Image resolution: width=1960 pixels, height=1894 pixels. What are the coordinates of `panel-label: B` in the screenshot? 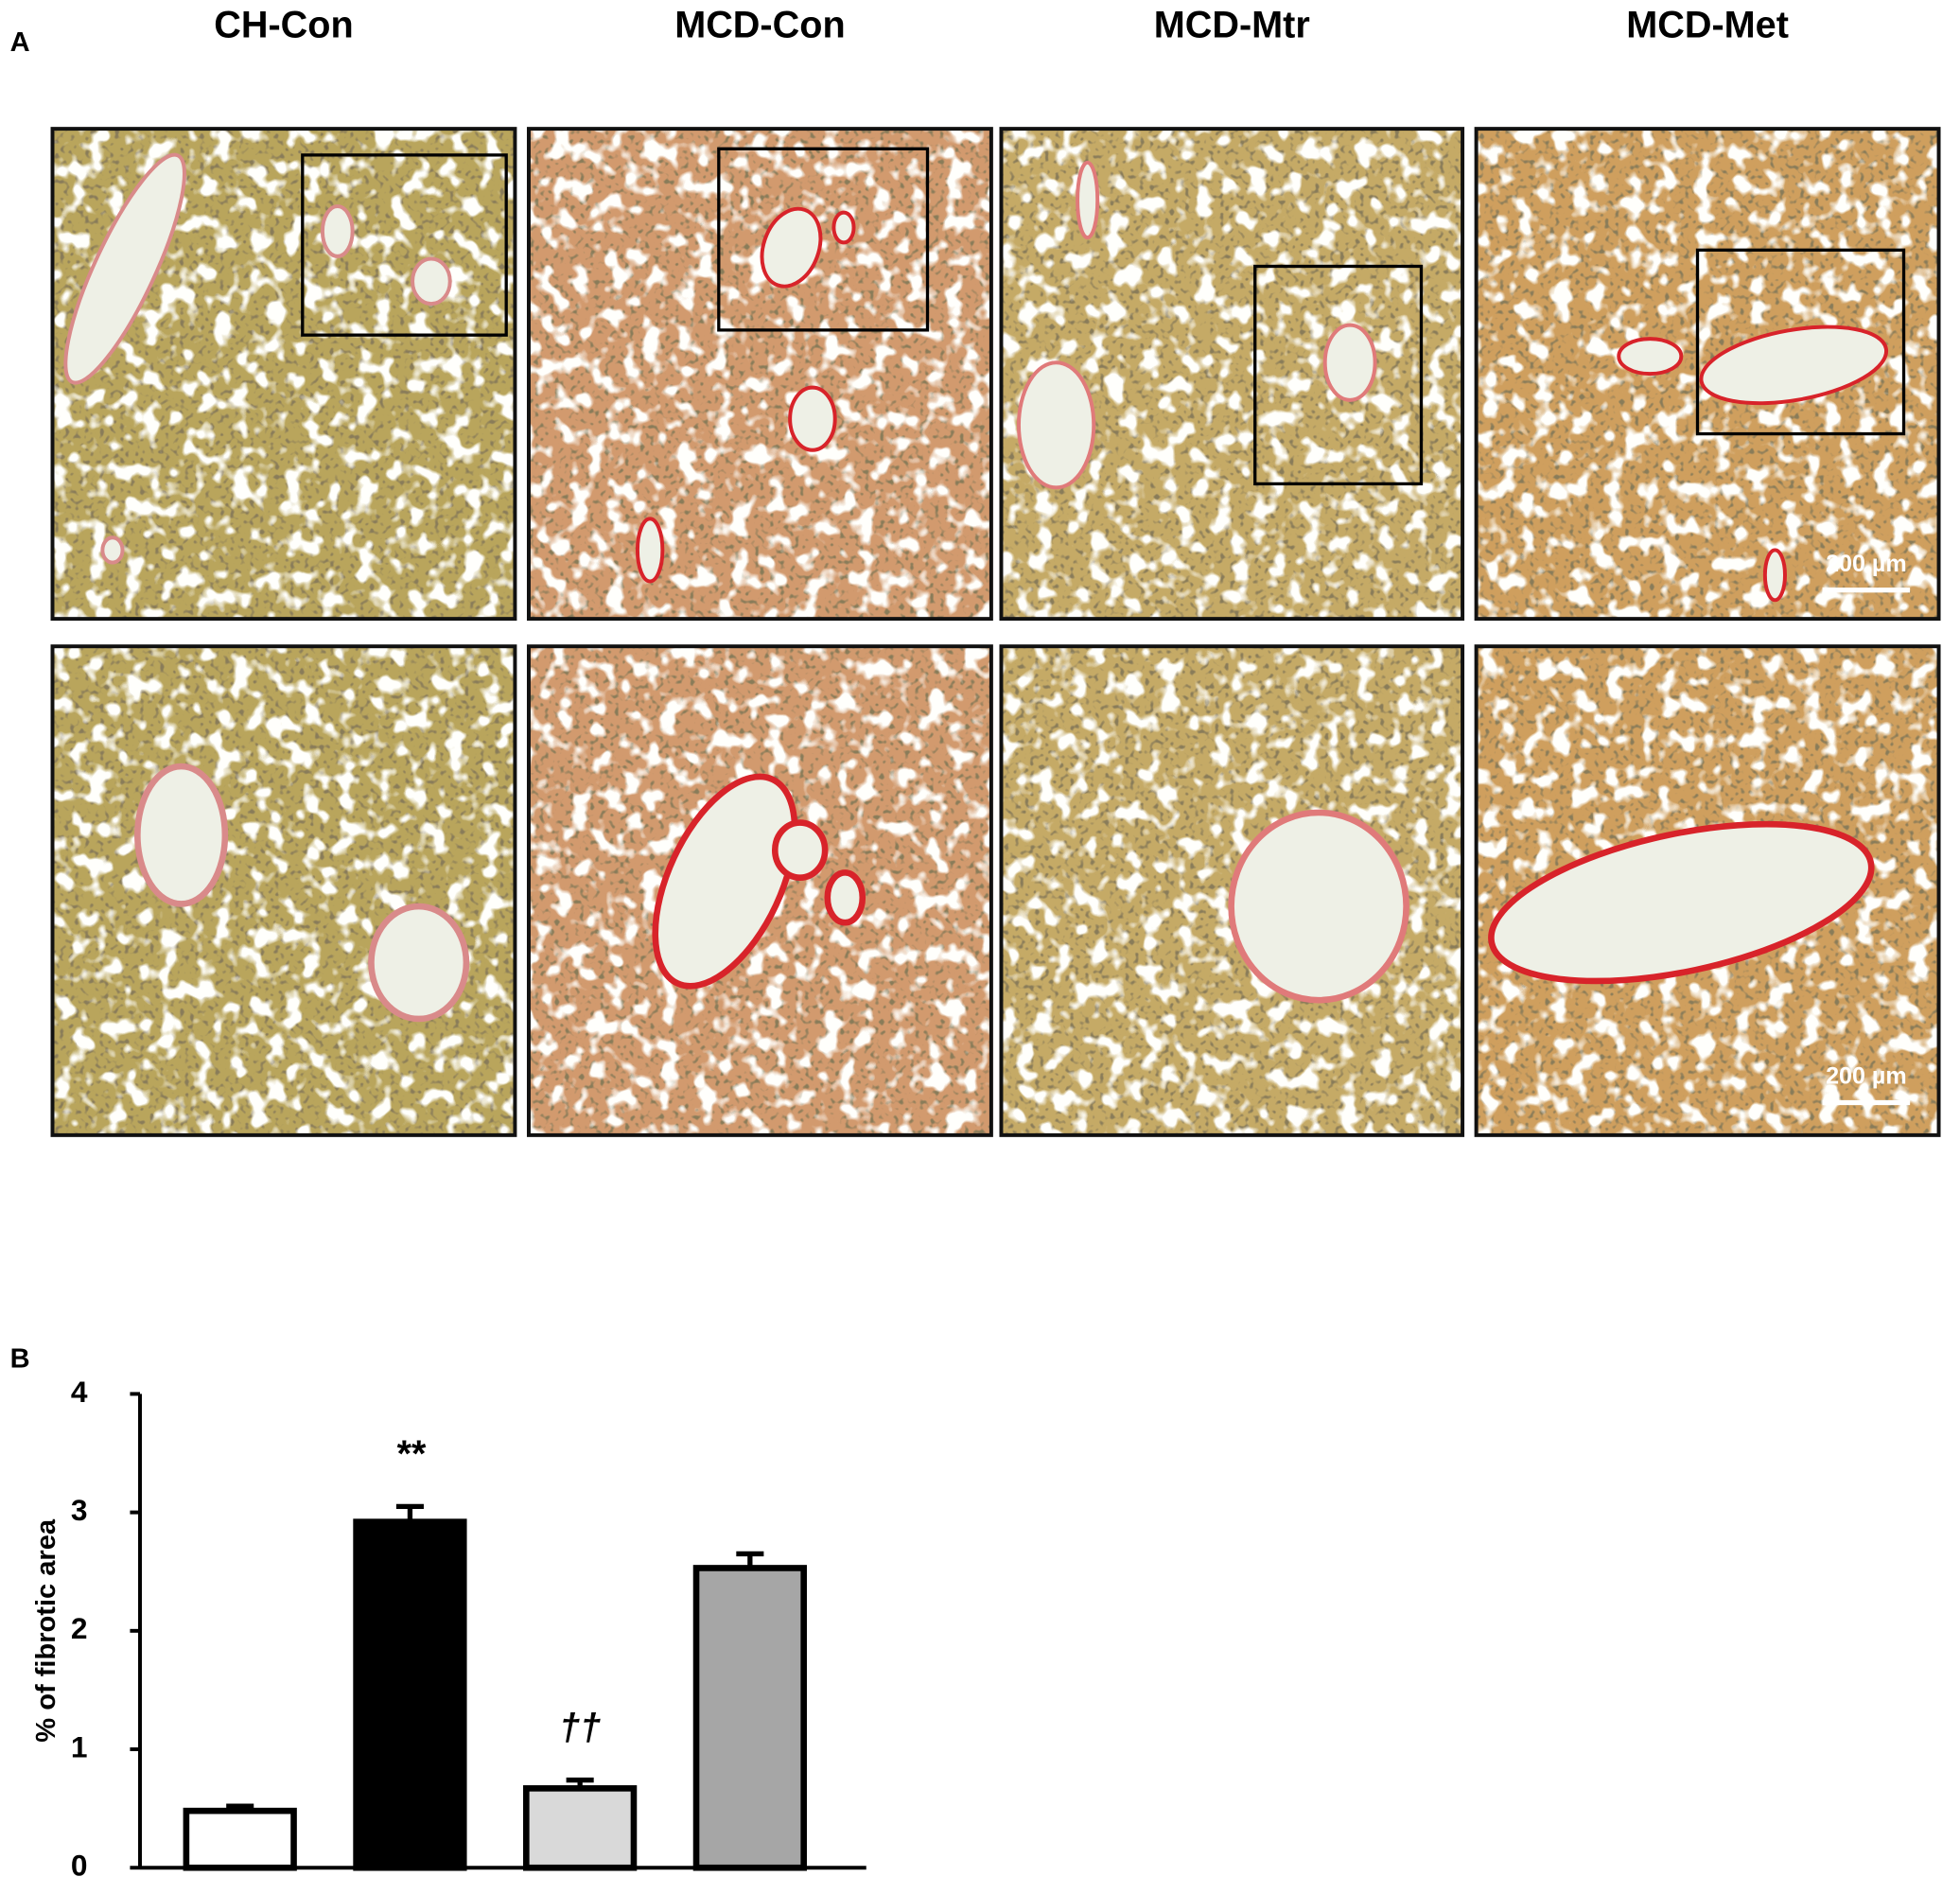 It's located at (20, 1359).